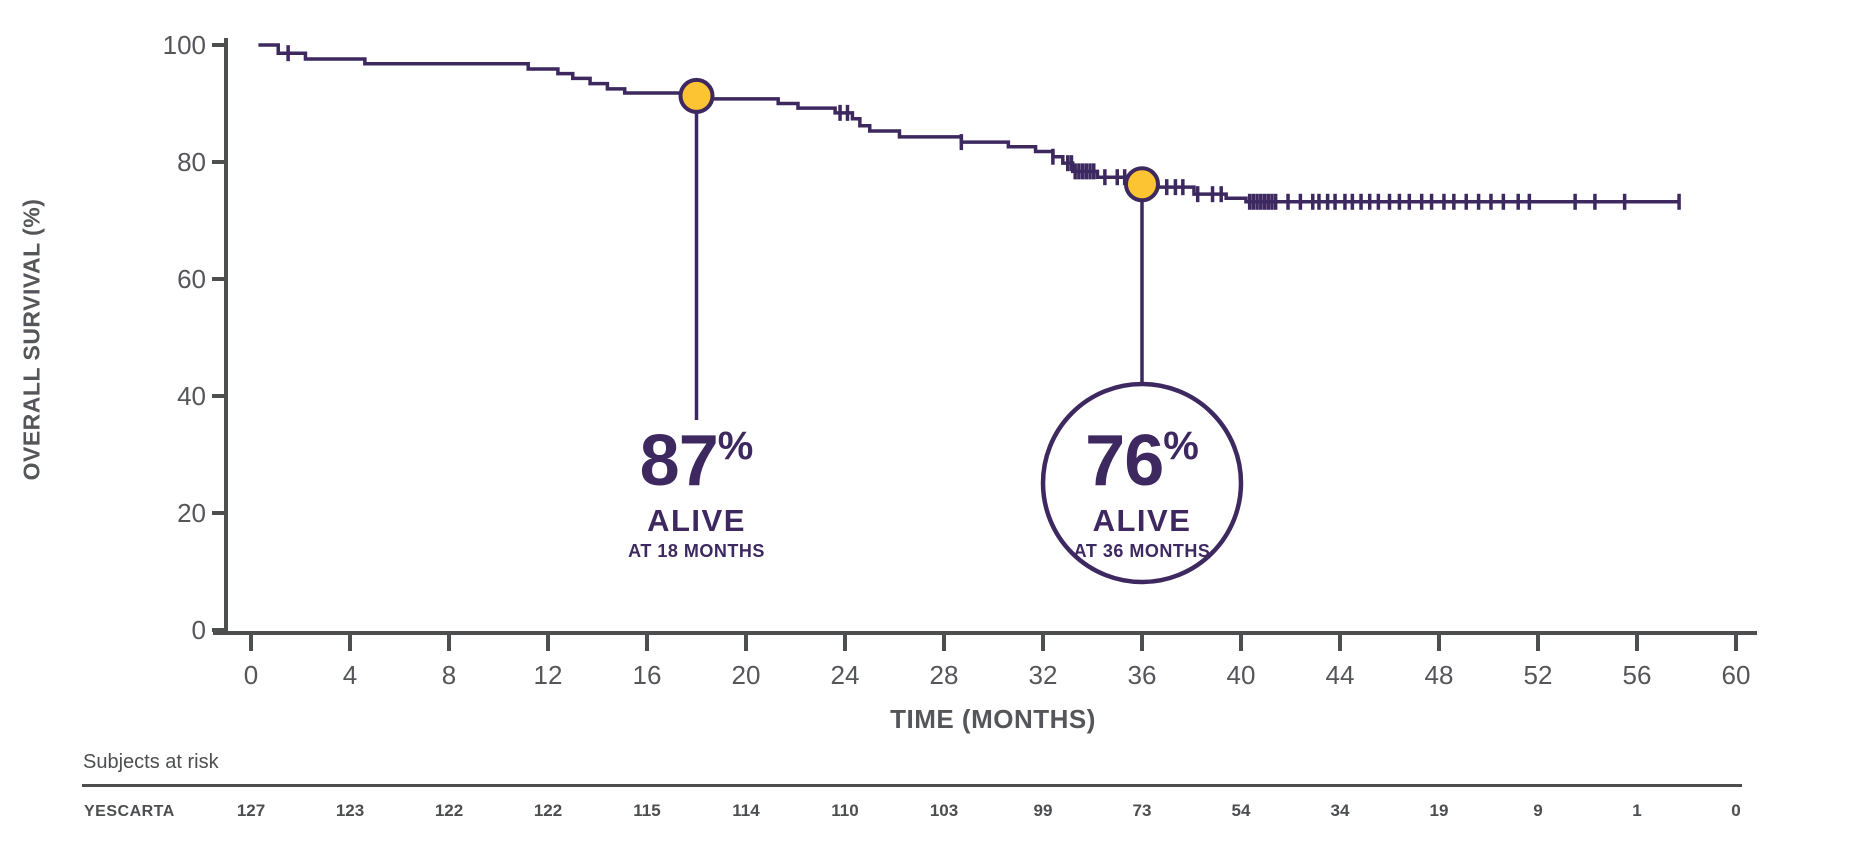 The image size is (1867, 860). What do you see at coordinates (1043, 675) in the screenshot?
I see `x-tick-label: 32` at bounding box center [1043, 675].